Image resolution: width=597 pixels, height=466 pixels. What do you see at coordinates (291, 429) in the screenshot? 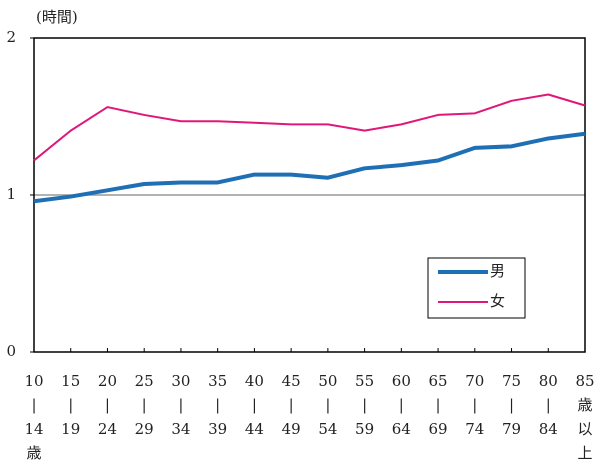
I see `x-tick-label: 49` at bounding box center [291, 429].